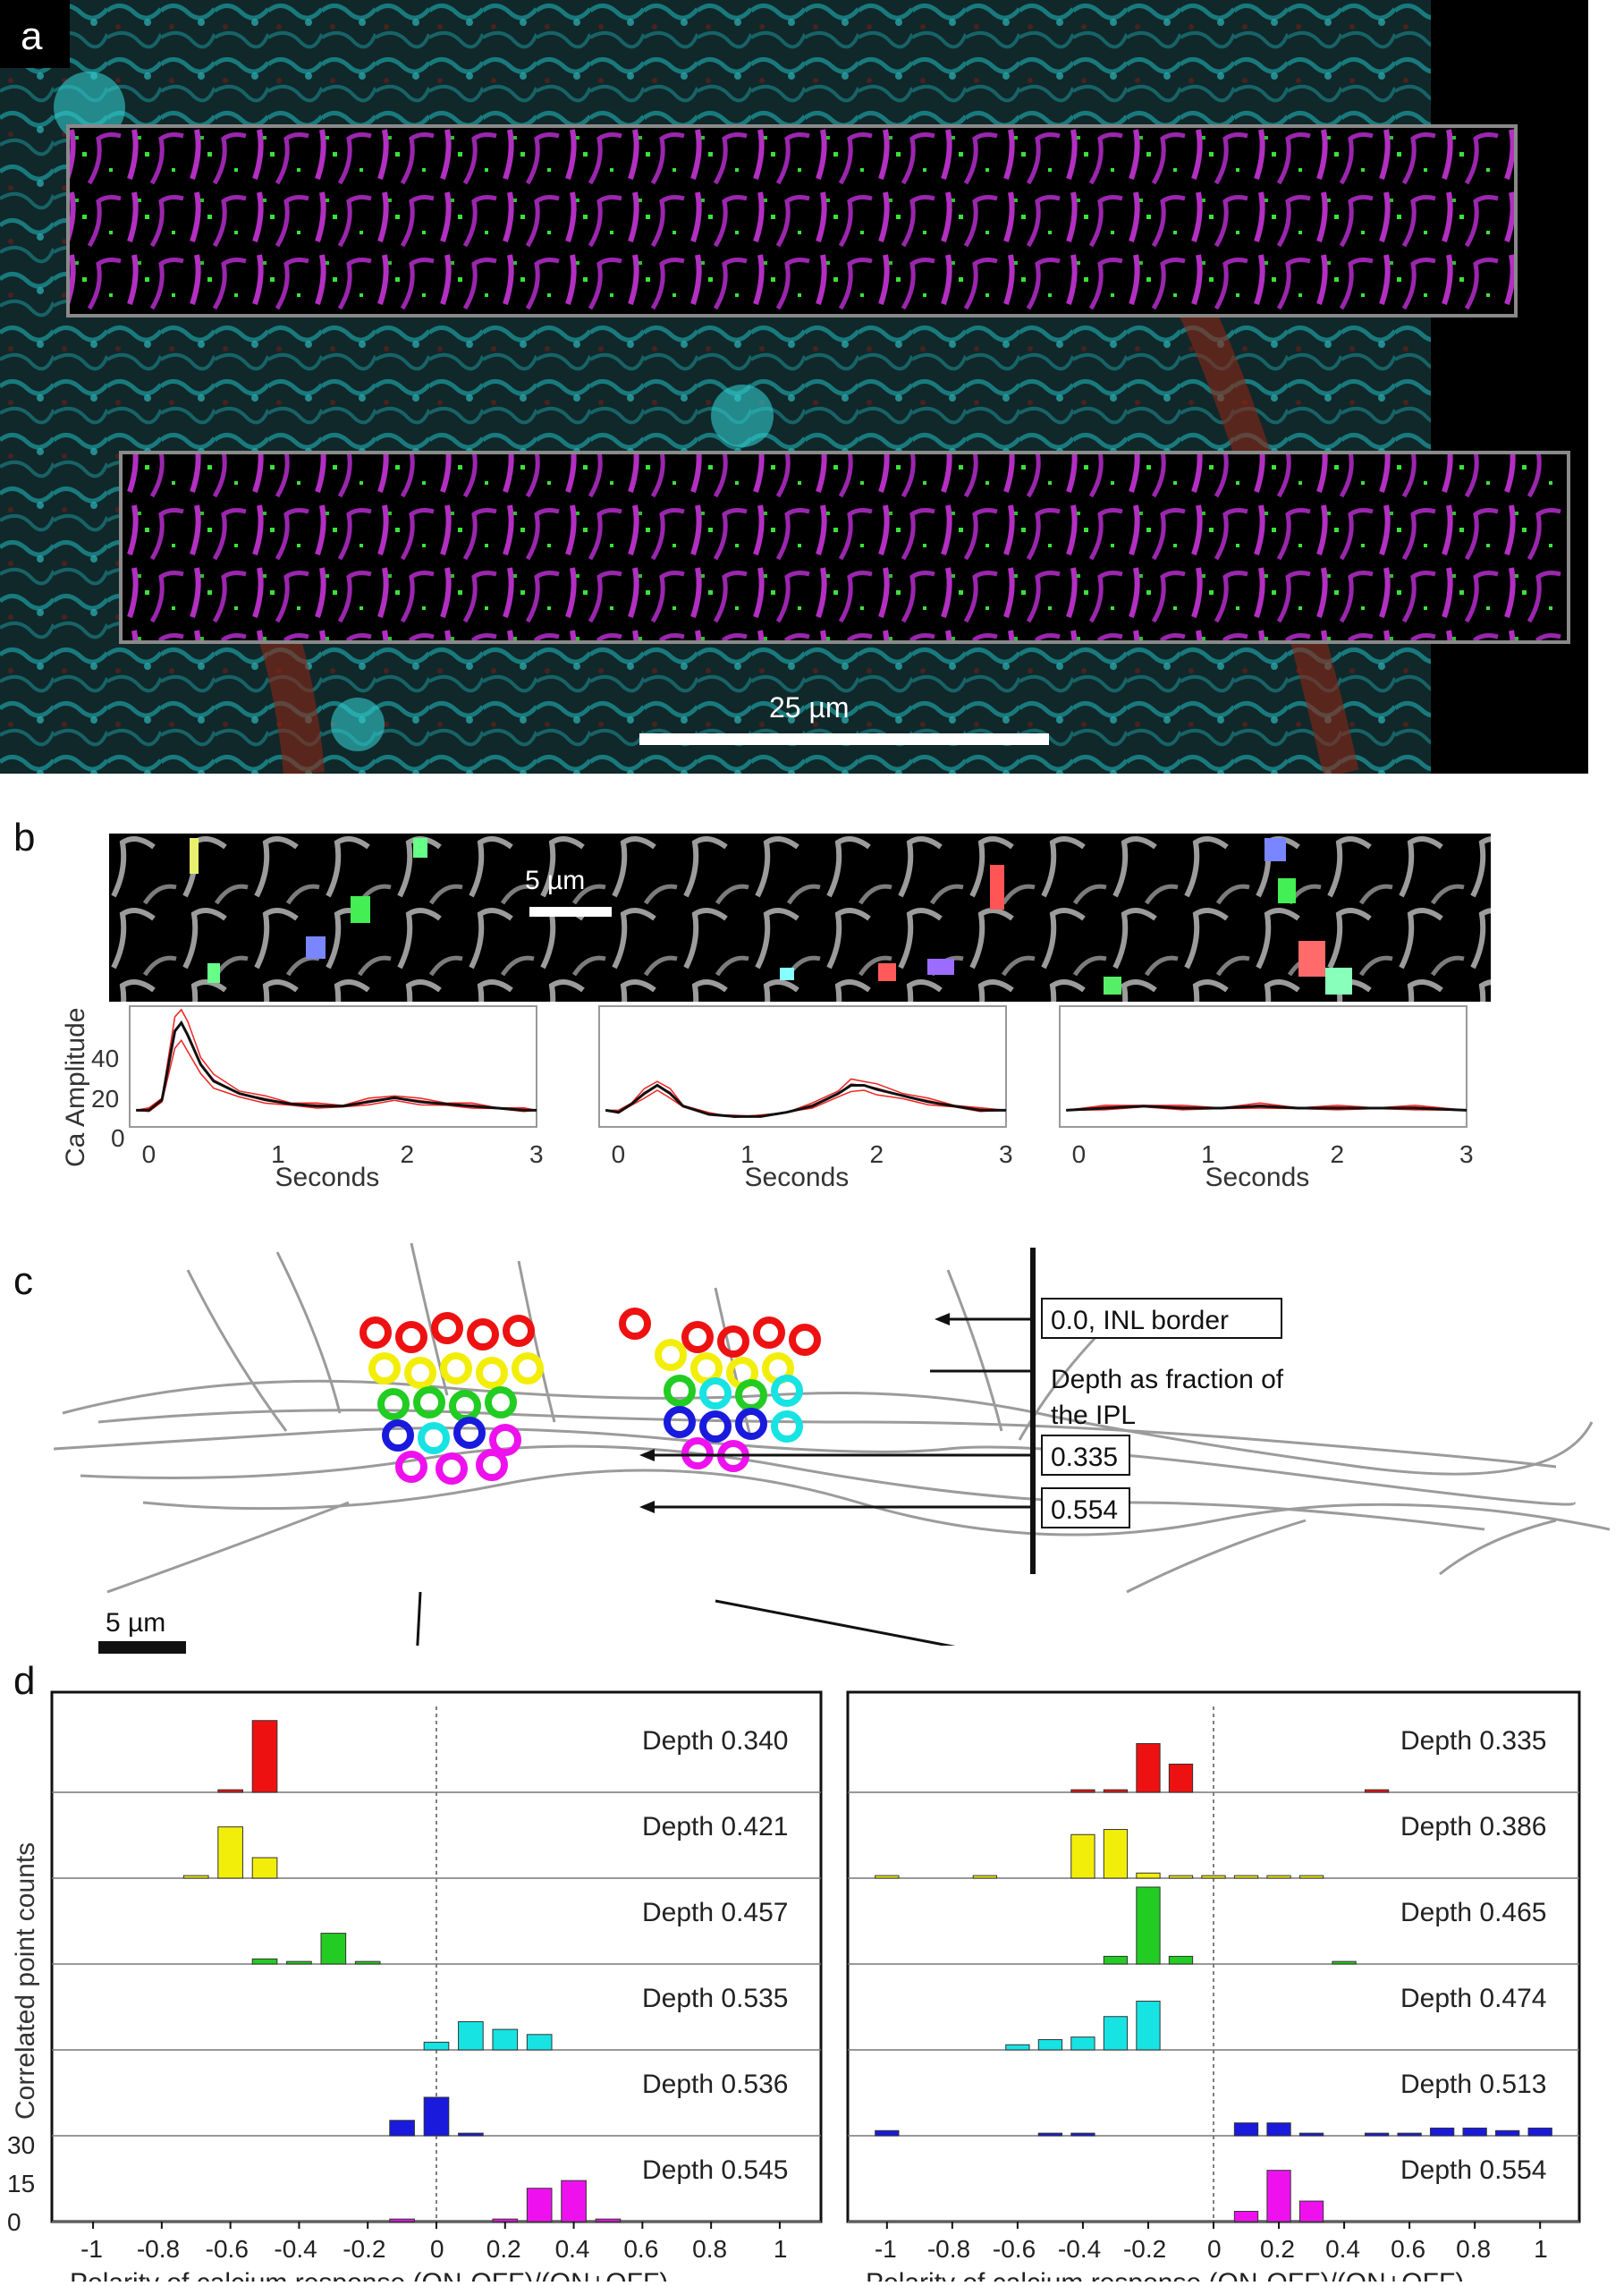 Image resolution: width=1624 pixels, height=2286 pixels. Describe the element at coordinates (640, 2249) in the screenshot. I see `d-xtick-1-0.6: 0.6` at that location.